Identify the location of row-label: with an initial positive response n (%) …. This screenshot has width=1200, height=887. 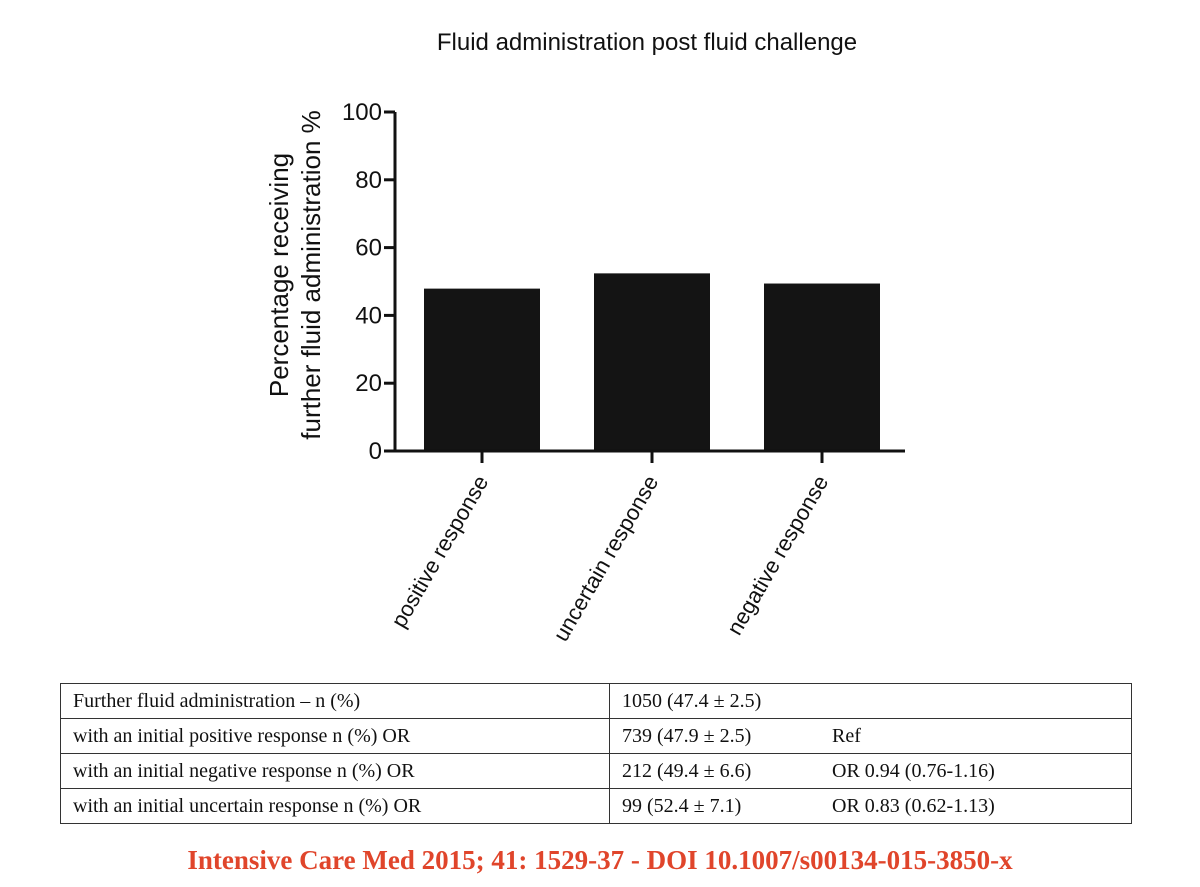
(335, 736).